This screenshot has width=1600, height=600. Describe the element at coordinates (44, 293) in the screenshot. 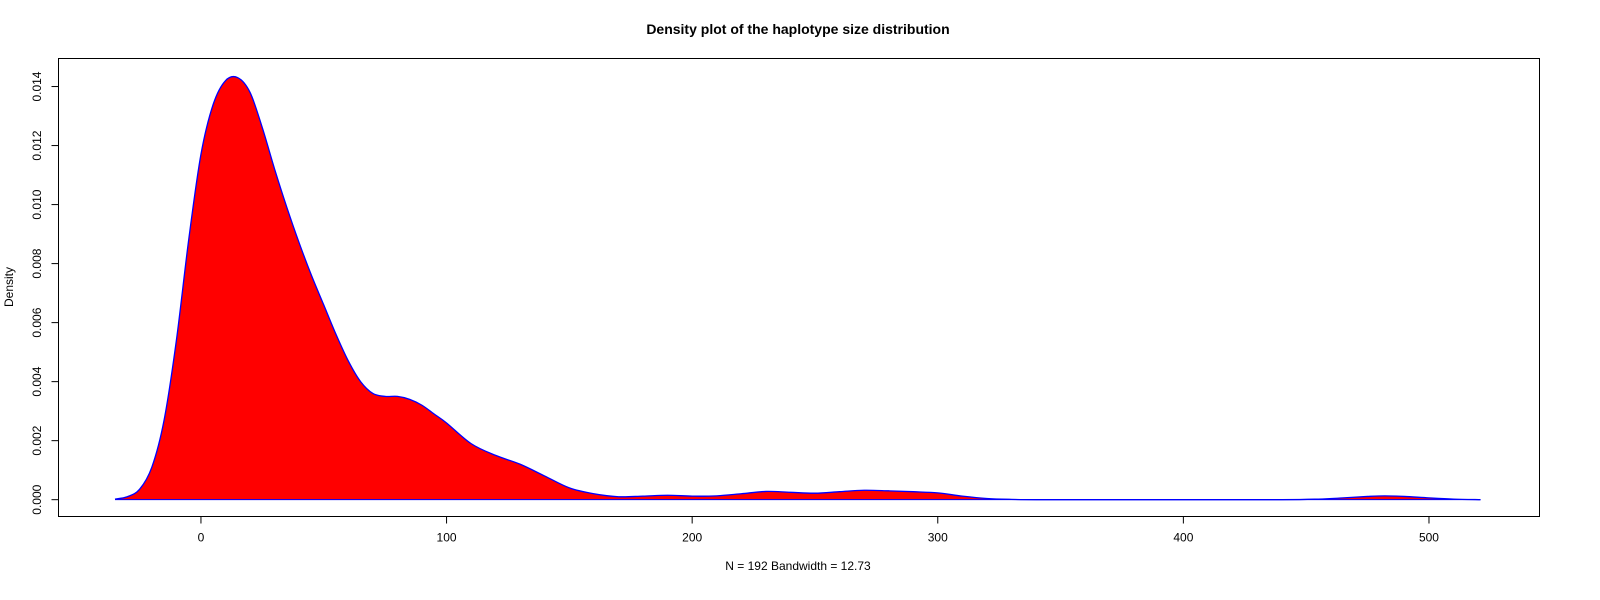

I see `y-axis: 0.000 0.002 0.004 0.006 0.008 0.010 0.012 0.014` at that location.